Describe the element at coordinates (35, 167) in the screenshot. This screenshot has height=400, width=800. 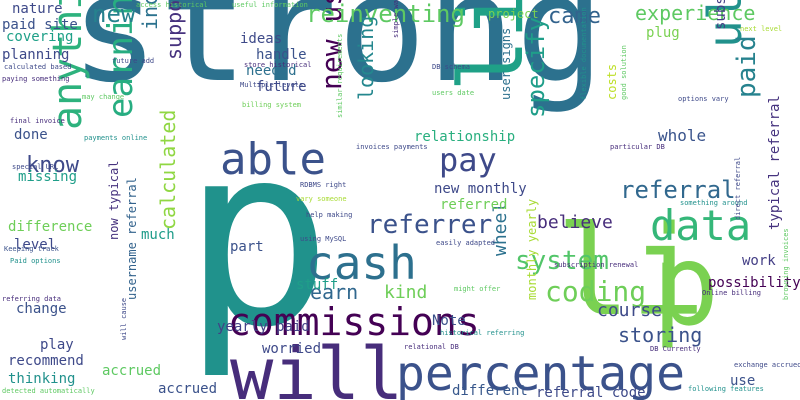
I see `word: special URL` at that location.